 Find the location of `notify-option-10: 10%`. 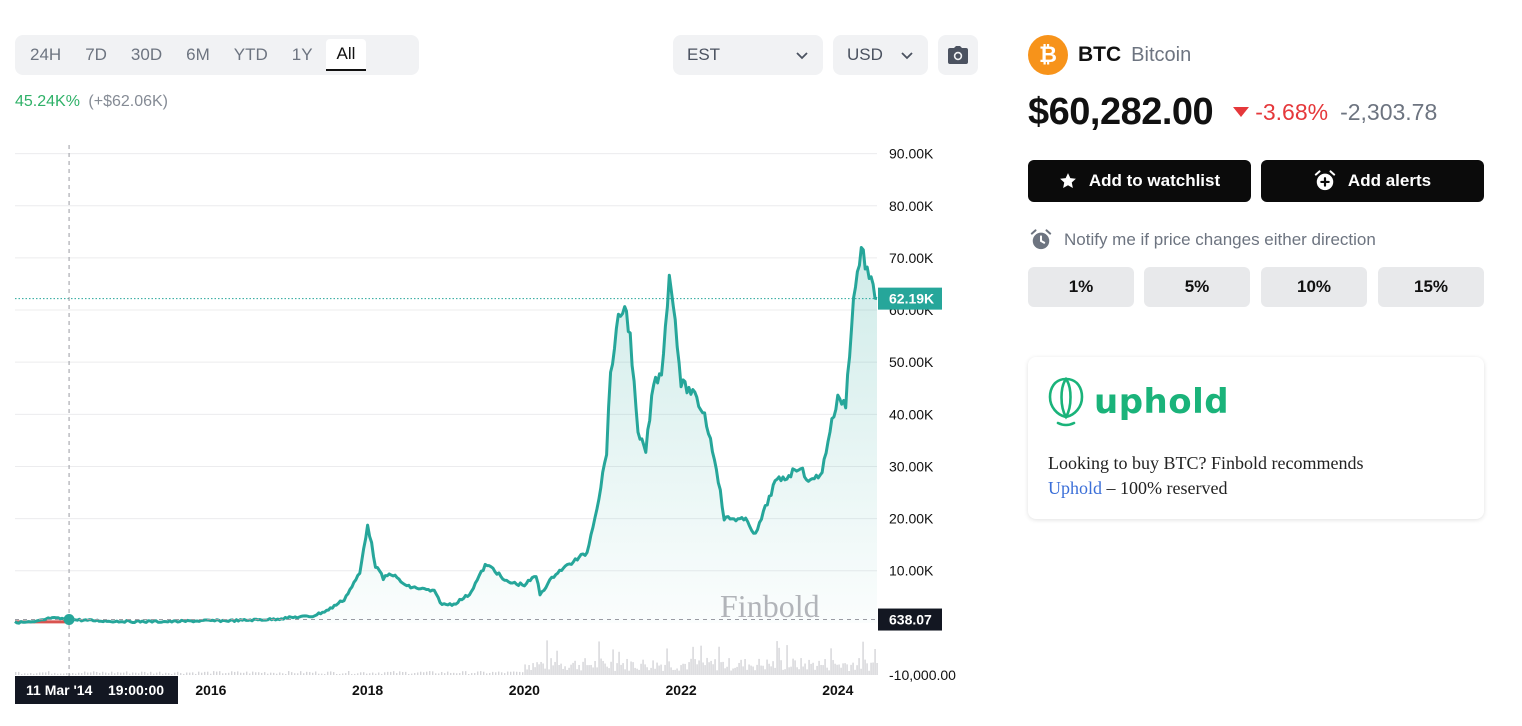

notify-option-10: 10% is located at coordinates (1314, 287).